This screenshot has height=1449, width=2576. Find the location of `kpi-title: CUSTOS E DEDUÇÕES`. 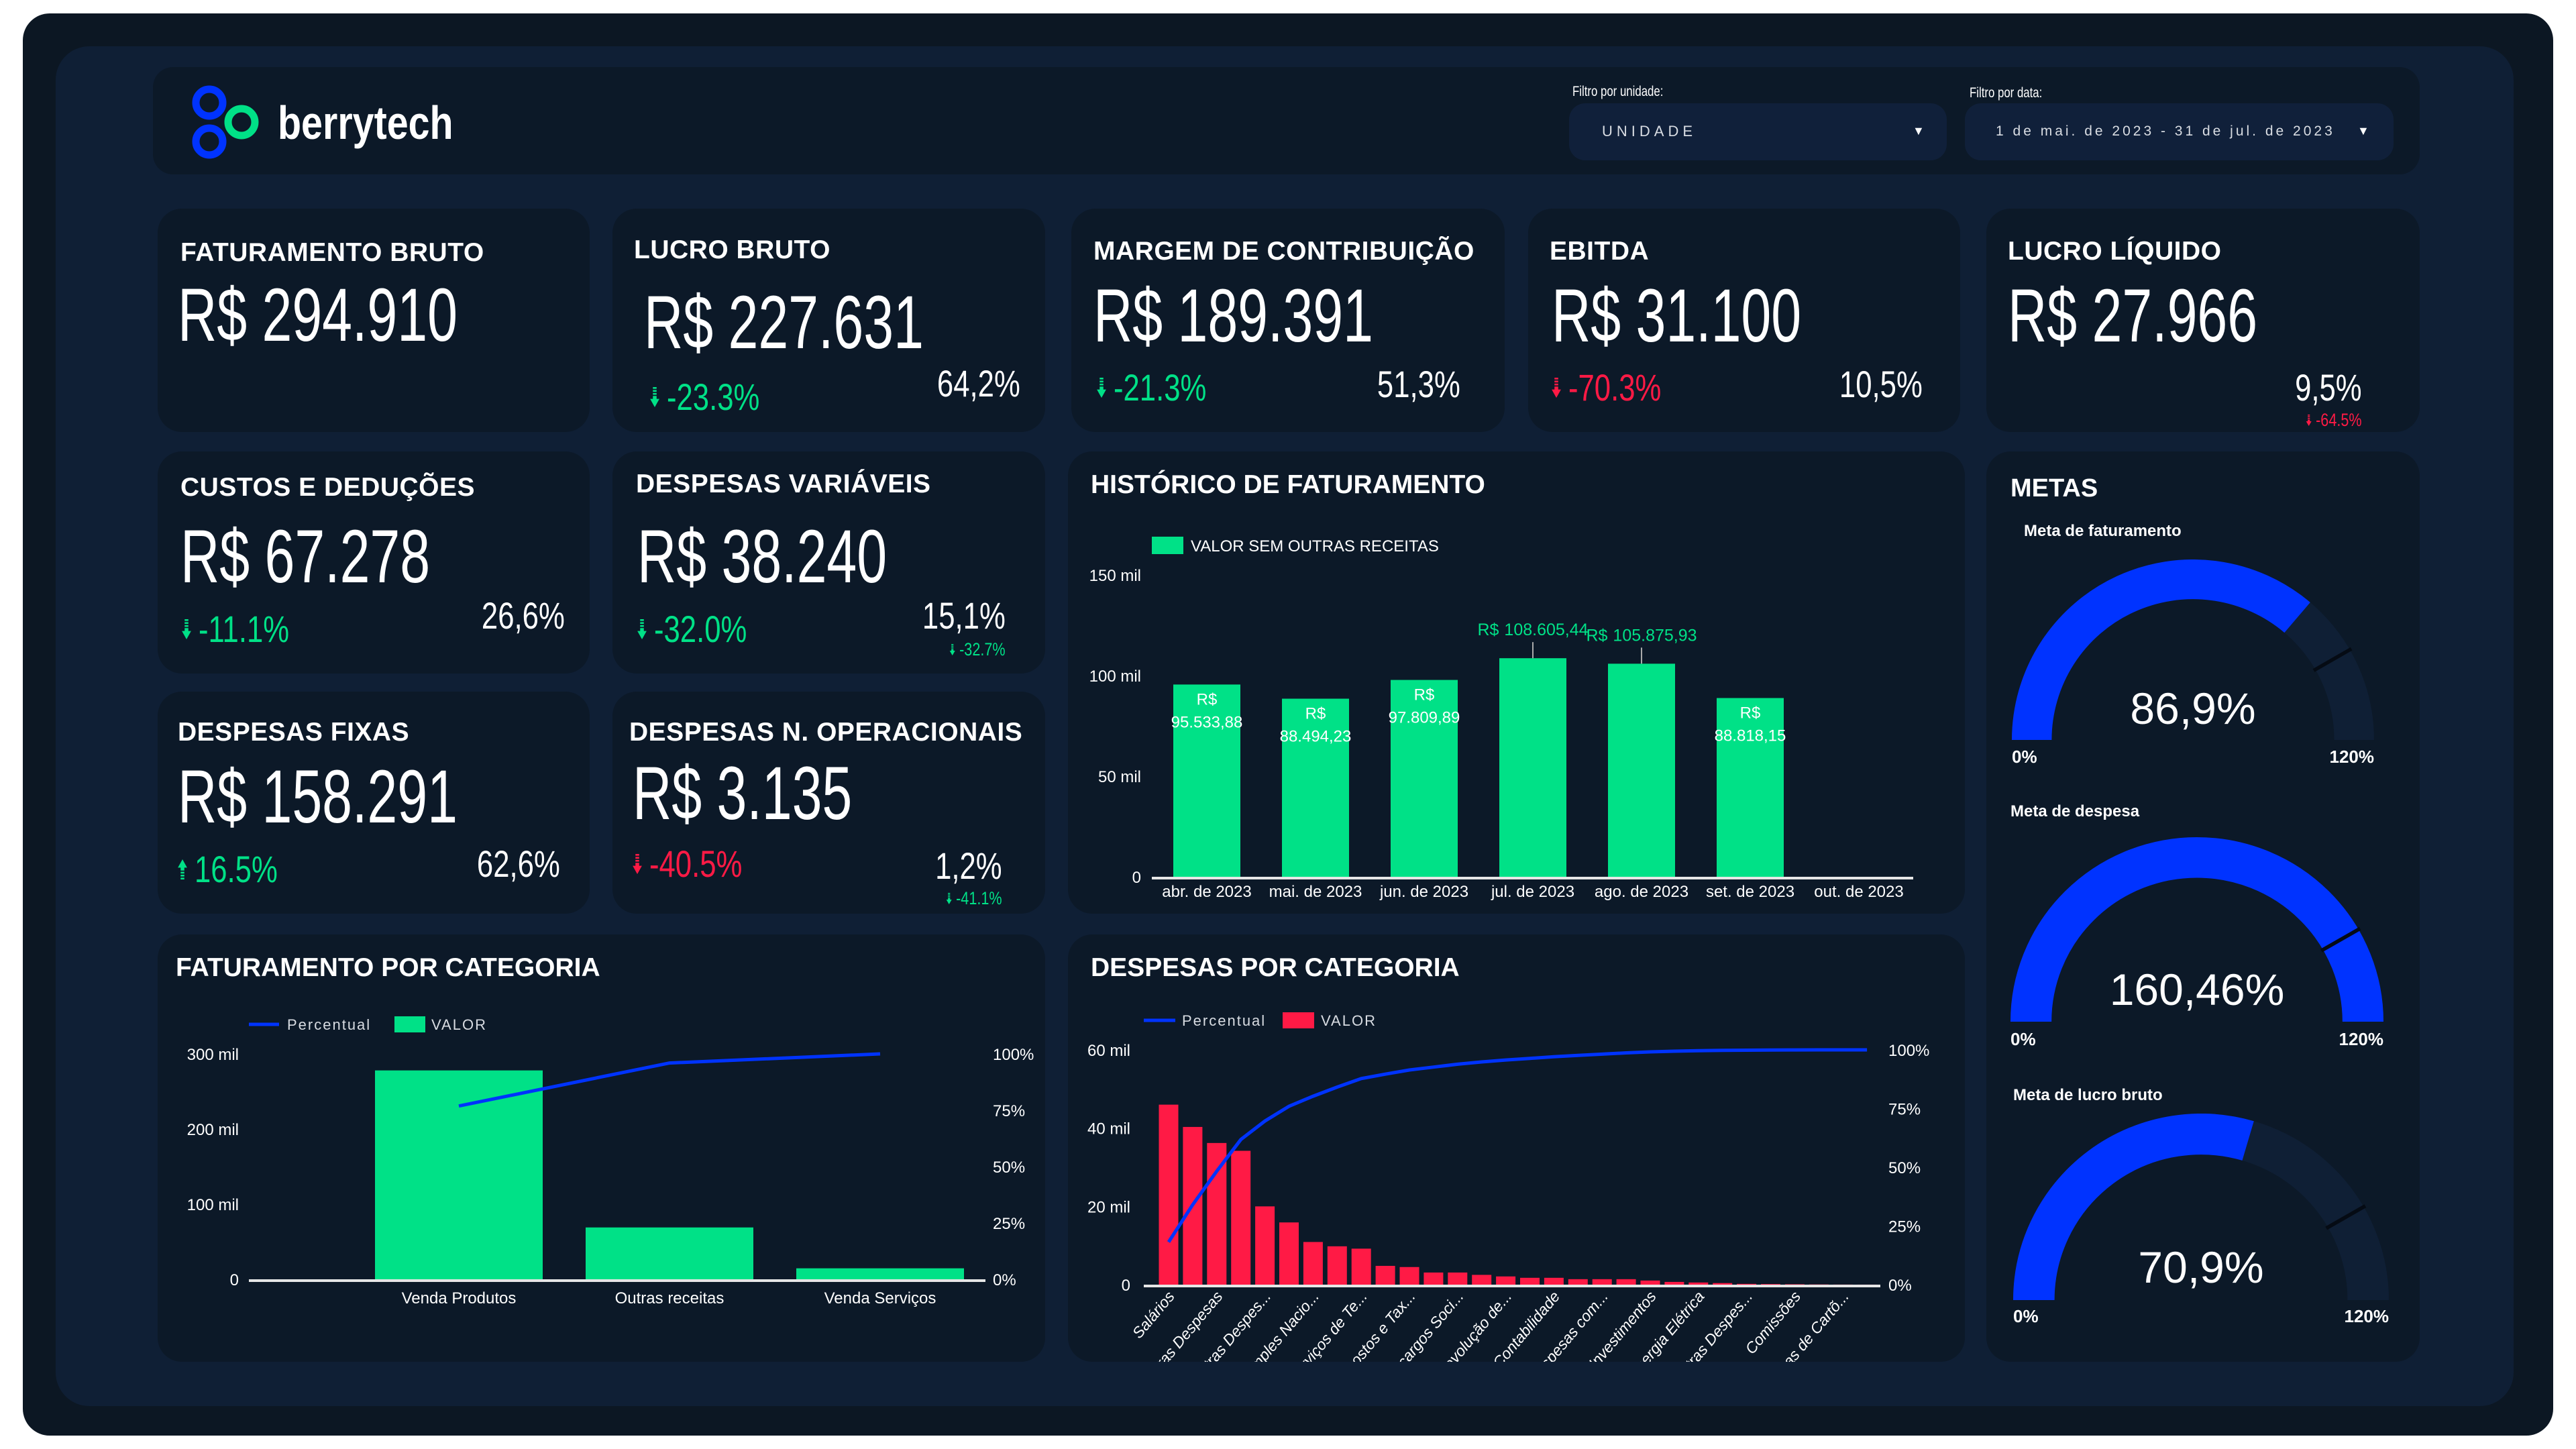

kpi-title: CUSTOS E DEDUÇÕES is located at coordinates (328, 487).